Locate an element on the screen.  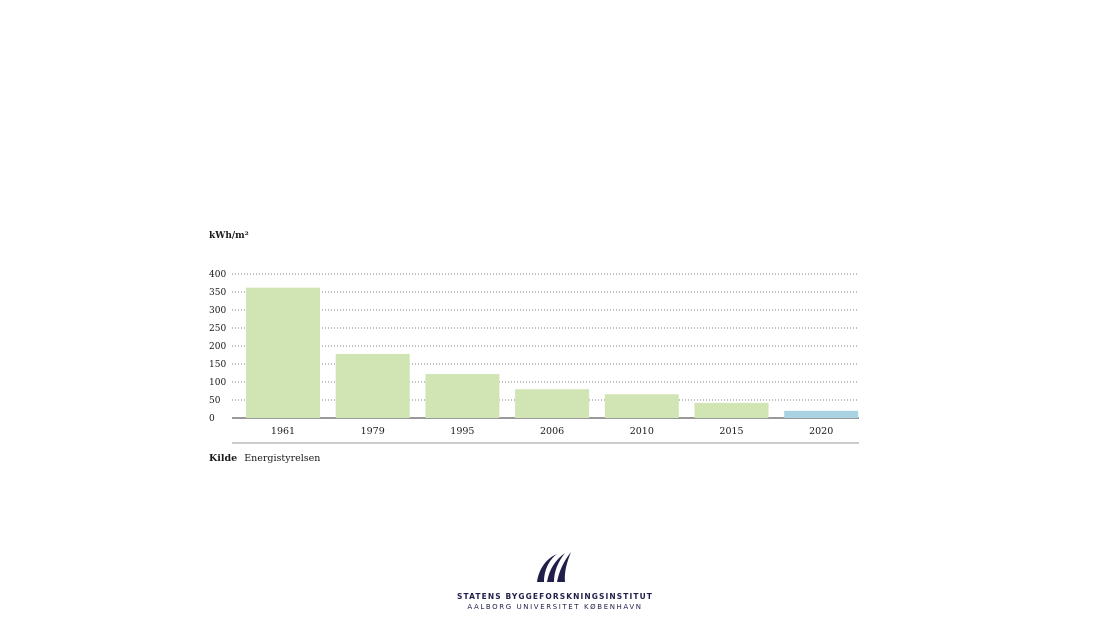
sbi-logo-mark-icon is located at coordinates (554, 567).